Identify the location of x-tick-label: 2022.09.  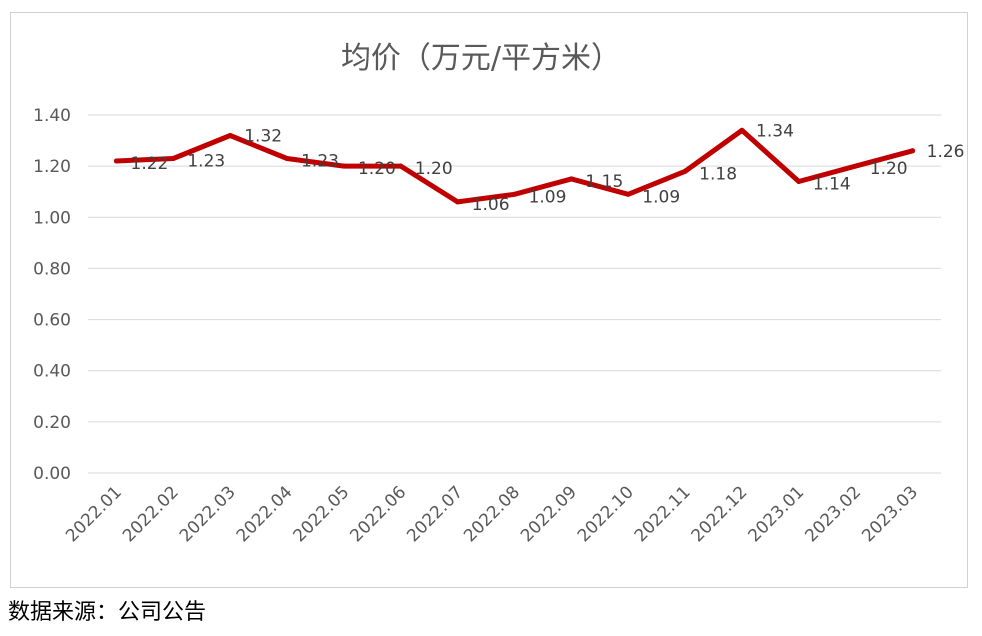
(549, 514).